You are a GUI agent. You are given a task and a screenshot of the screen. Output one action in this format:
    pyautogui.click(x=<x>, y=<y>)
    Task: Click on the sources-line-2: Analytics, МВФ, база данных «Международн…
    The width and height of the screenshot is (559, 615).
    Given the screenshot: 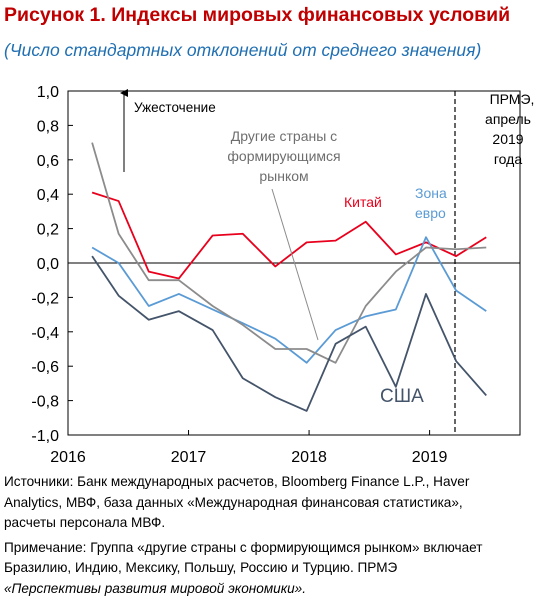 What is the action you would take?
    pyautogui.click(x=233, y=502)
    